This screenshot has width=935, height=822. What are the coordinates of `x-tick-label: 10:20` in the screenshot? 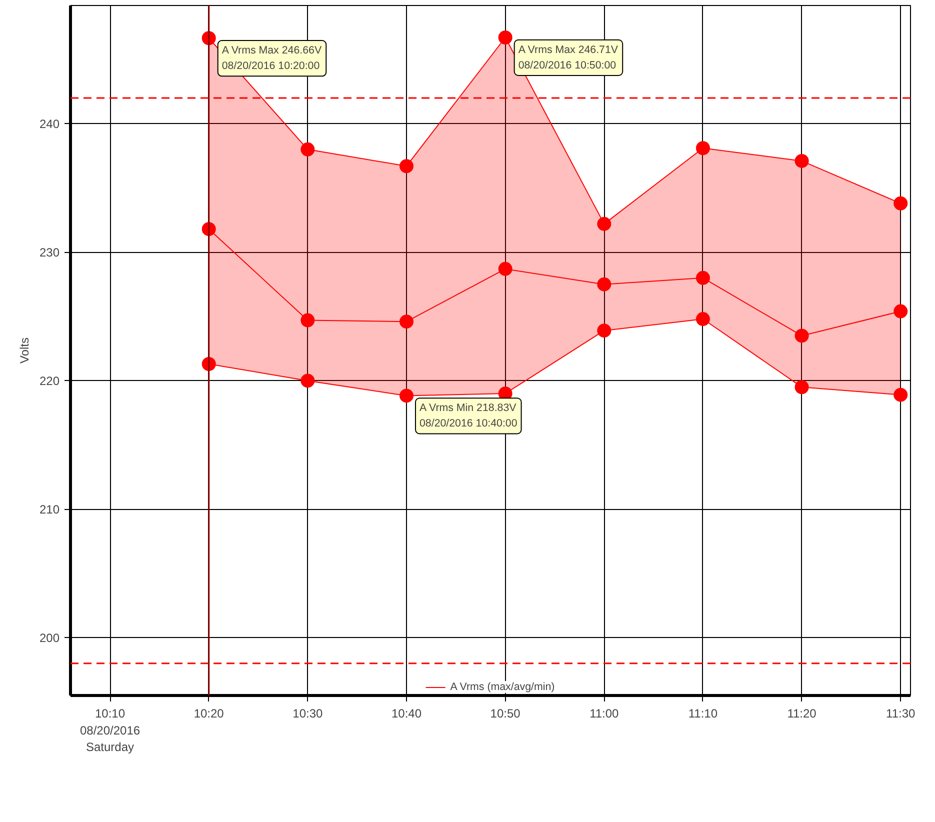 It's located at (209, 713).